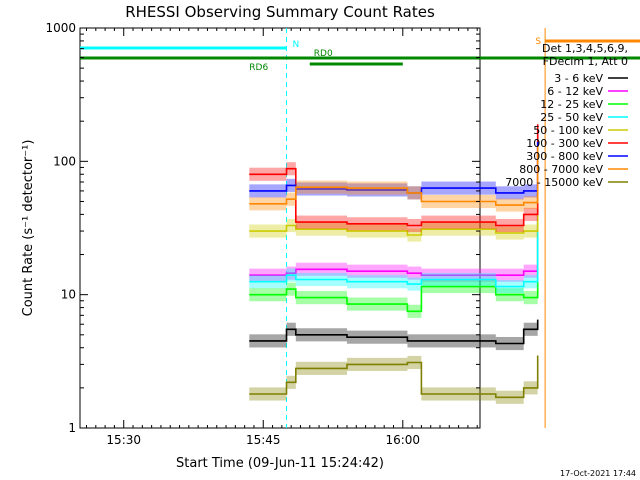 The image size is (640, 480). I want to click on flag-bar-rd6, so click(356, 64).